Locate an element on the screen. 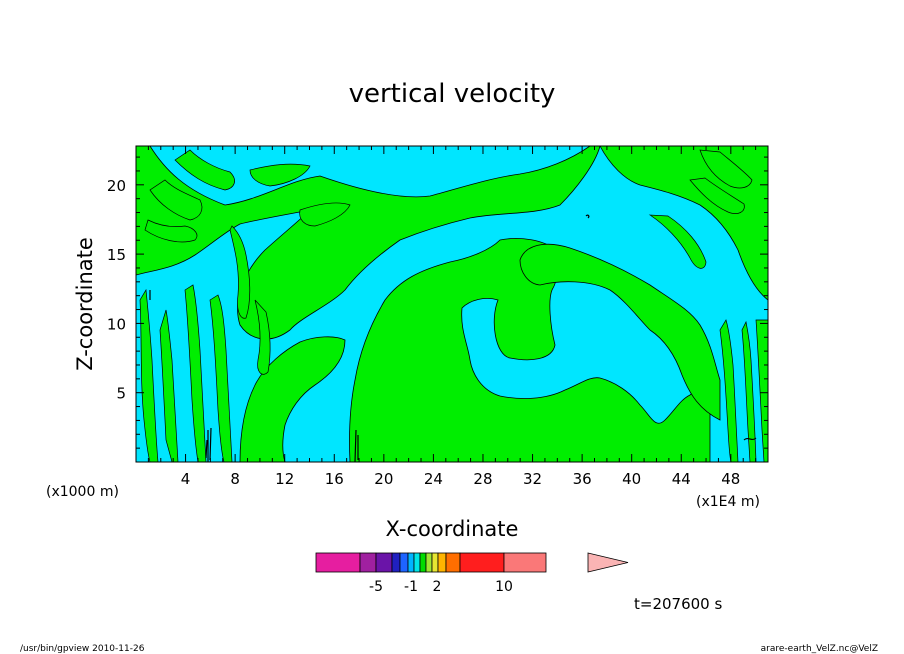 This screenshot has width=904, height=654. y-tick-label: 20 is located at coordinates (116, 186).